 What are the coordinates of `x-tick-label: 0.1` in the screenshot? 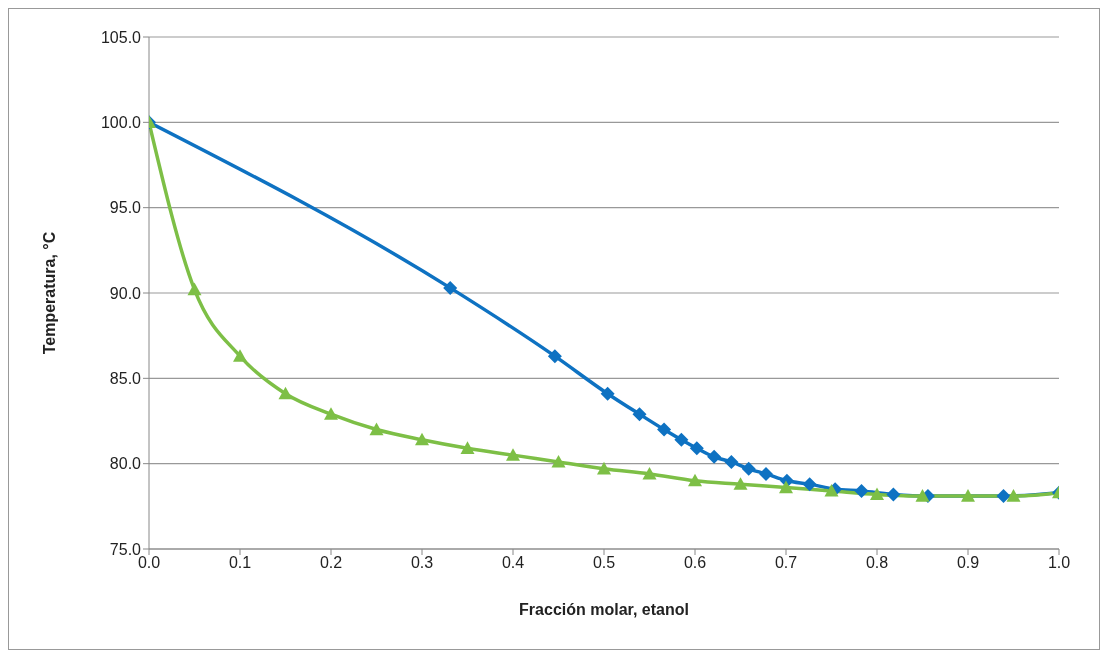 It's located at (240, 563).